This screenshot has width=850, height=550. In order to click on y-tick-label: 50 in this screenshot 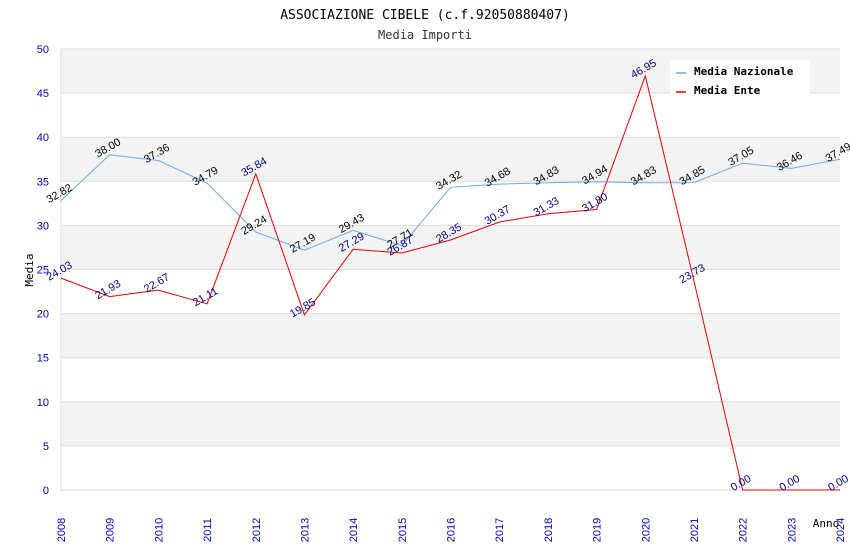, I will do `click(43, 50)`.